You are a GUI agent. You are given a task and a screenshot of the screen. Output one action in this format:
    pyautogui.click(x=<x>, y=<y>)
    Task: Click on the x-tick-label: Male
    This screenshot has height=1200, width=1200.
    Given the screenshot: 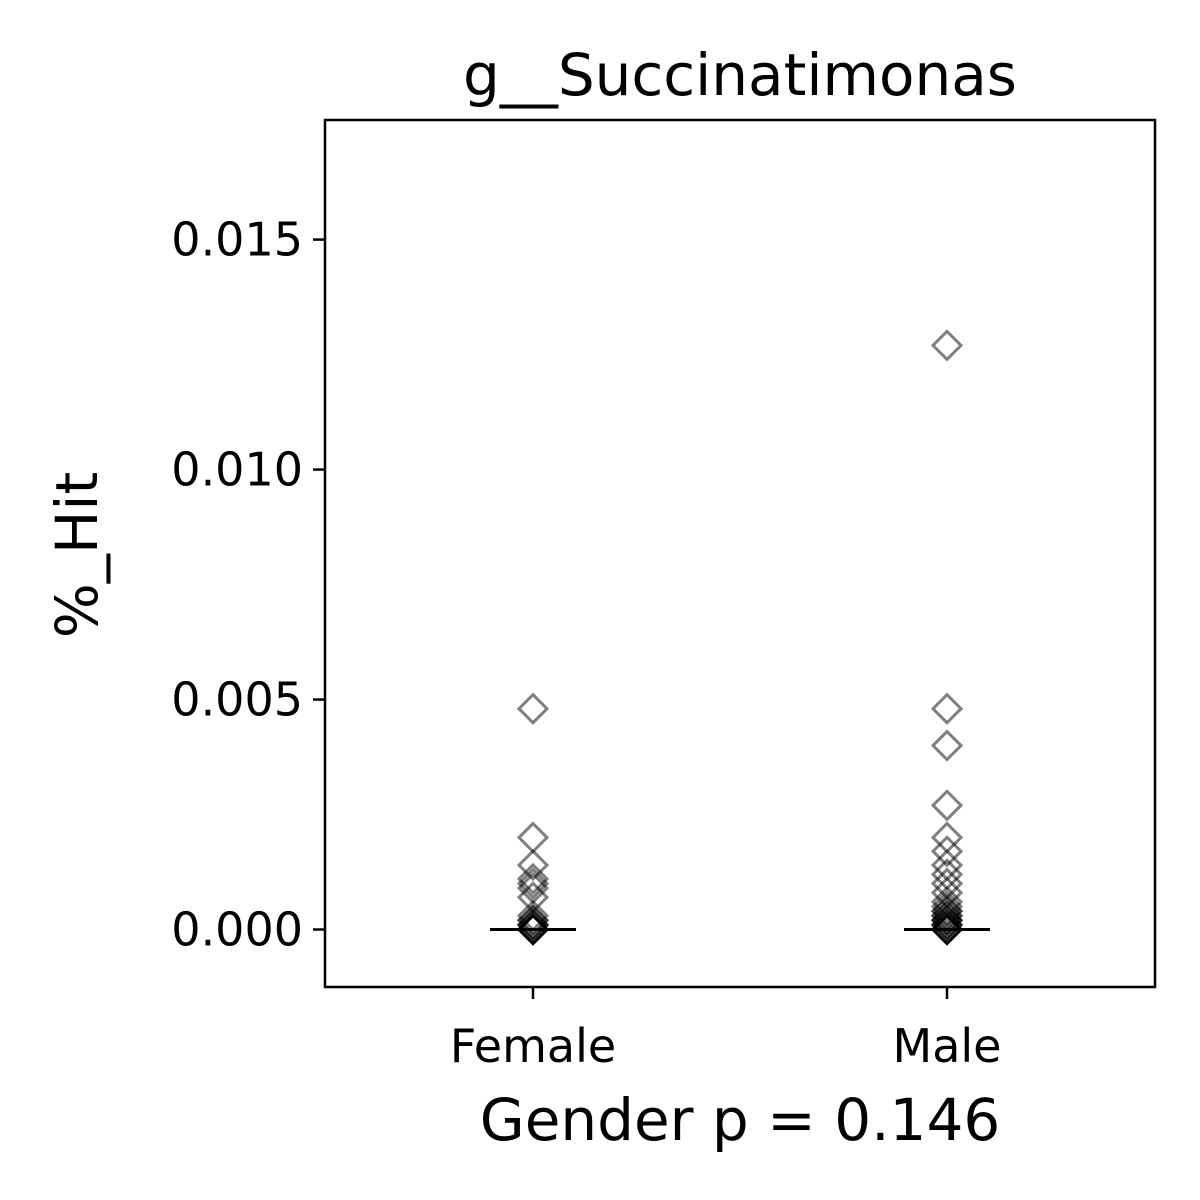 What is the action you would take?
    pyautogui.click(x=947, y=1046)
    